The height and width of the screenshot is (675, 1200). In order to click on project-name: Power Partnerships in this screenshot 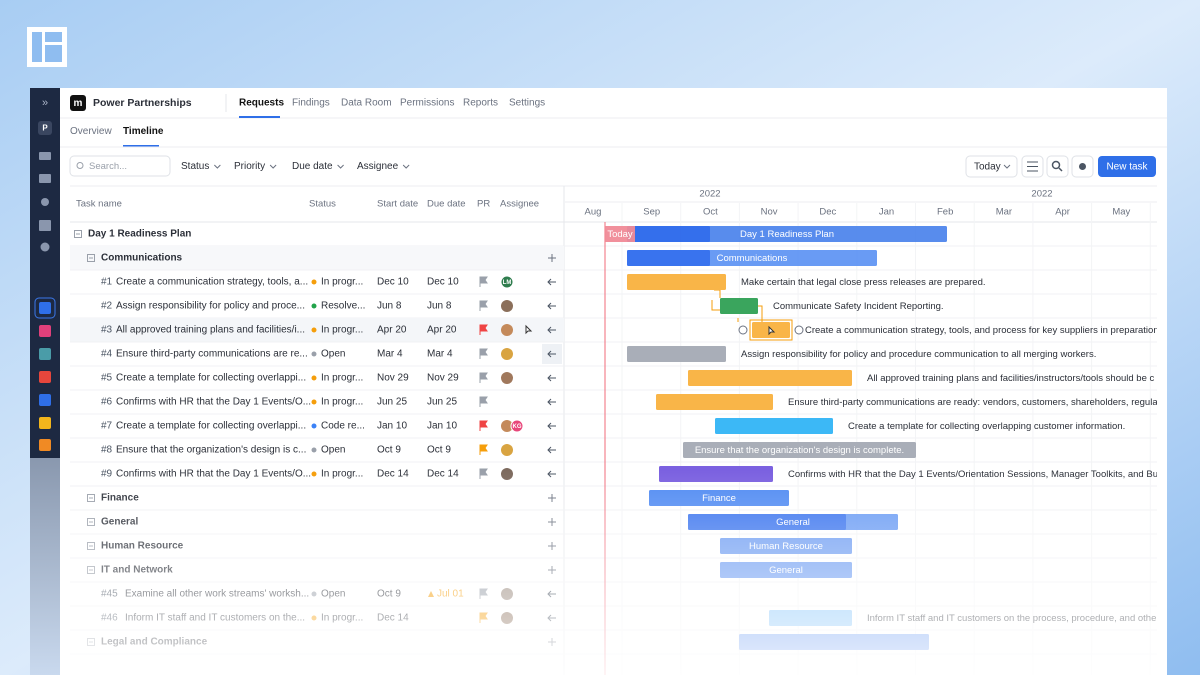, I will do `click(142, 103)`.